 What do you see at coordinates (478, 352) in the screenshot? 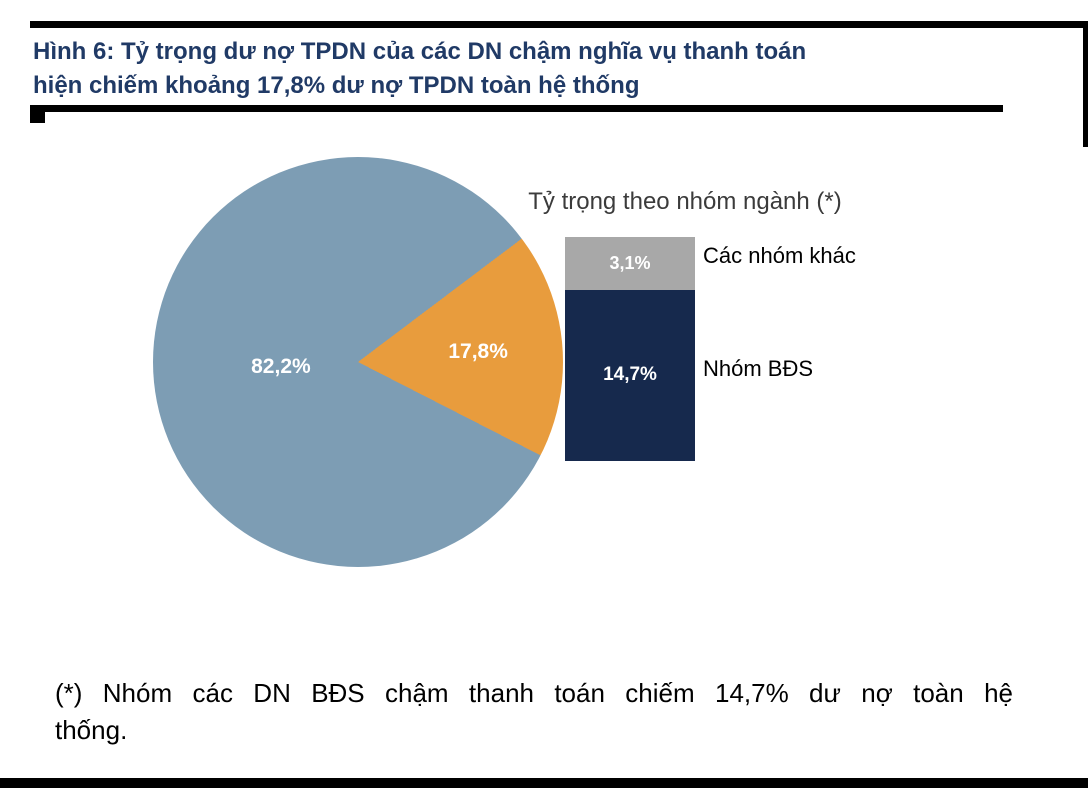
I see `pie-slice-value-minority: 17,8%` at bounding box center [478, 352].